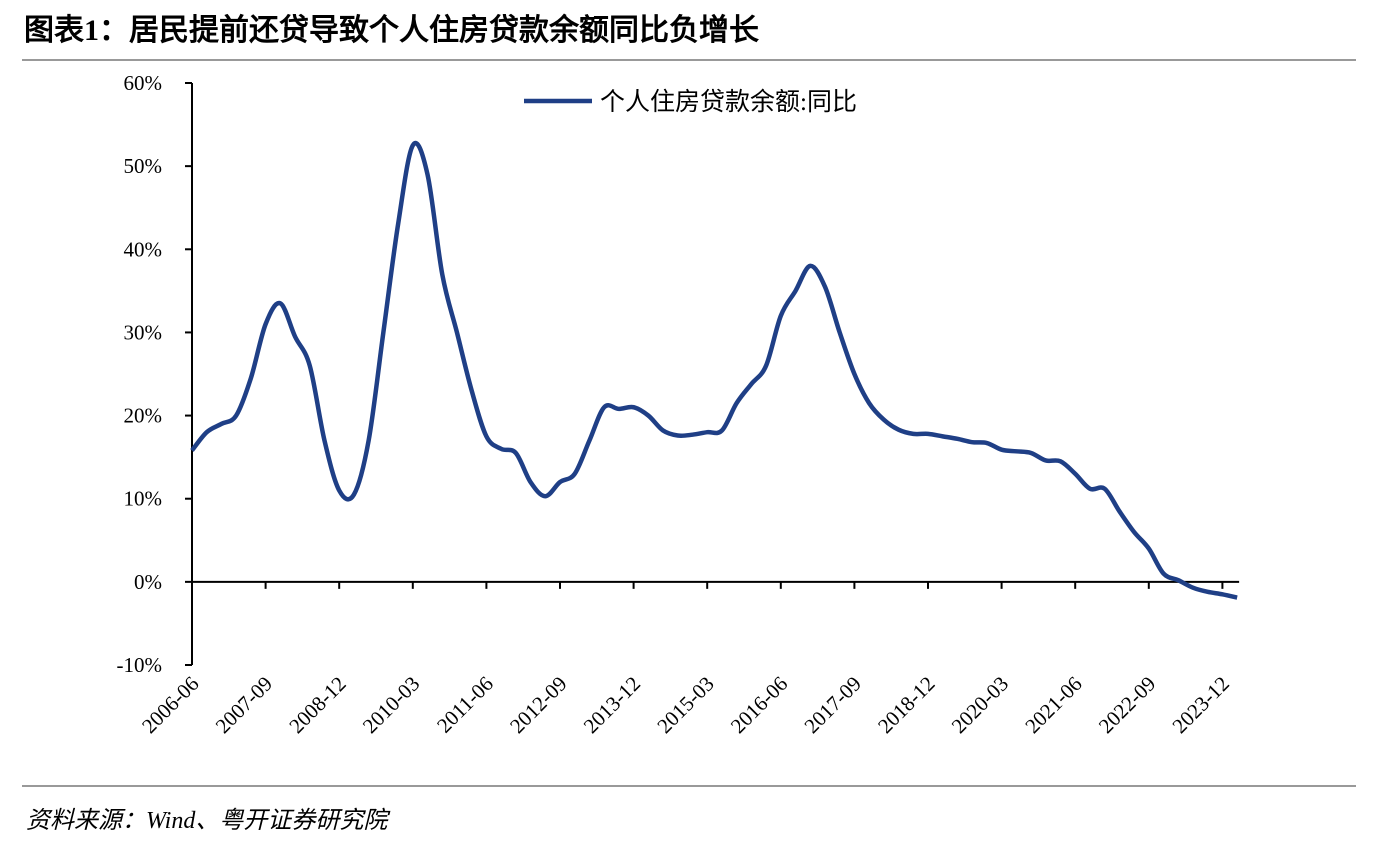 The width and height of the screenshot is (1378, 852). Describe the element at coordinates (391, 30) in the screenshot. I see `chart-title: 图表1：居民提前还贷导致个人住房贷款余额同比负增长` at that location.